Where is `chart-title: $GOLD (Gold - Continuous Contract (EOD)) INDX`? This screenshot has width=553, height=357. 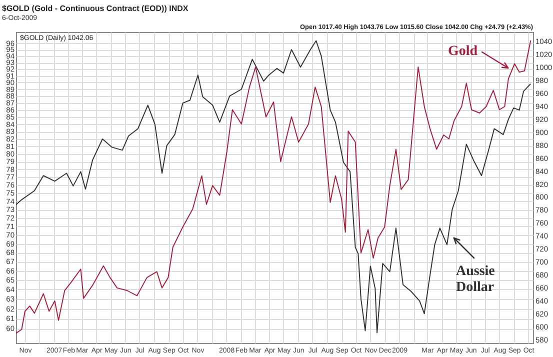 chart-title: $GOLD (Gold - Continuous Contract (EOD)) INDX is located at coordinates (95, 8).